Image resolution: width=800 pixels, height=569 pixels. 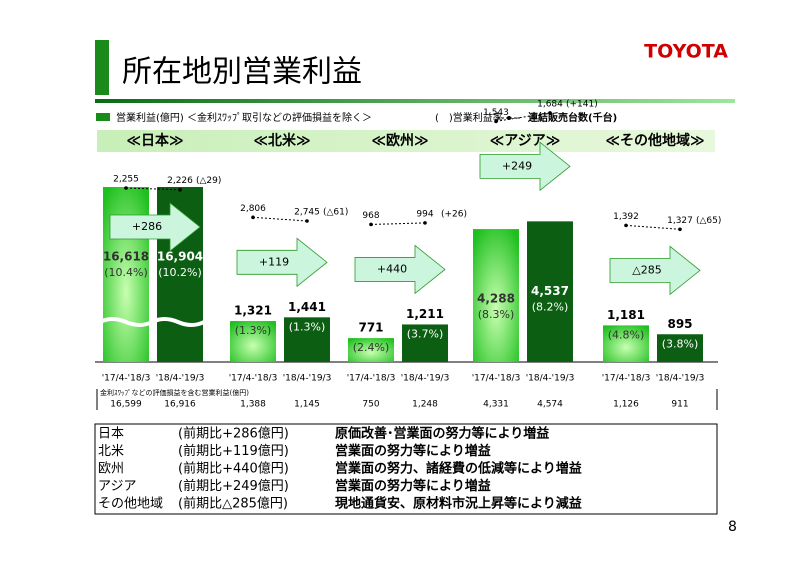 I want to click on margin-label: (4.8%), so click(x=626, y=334).